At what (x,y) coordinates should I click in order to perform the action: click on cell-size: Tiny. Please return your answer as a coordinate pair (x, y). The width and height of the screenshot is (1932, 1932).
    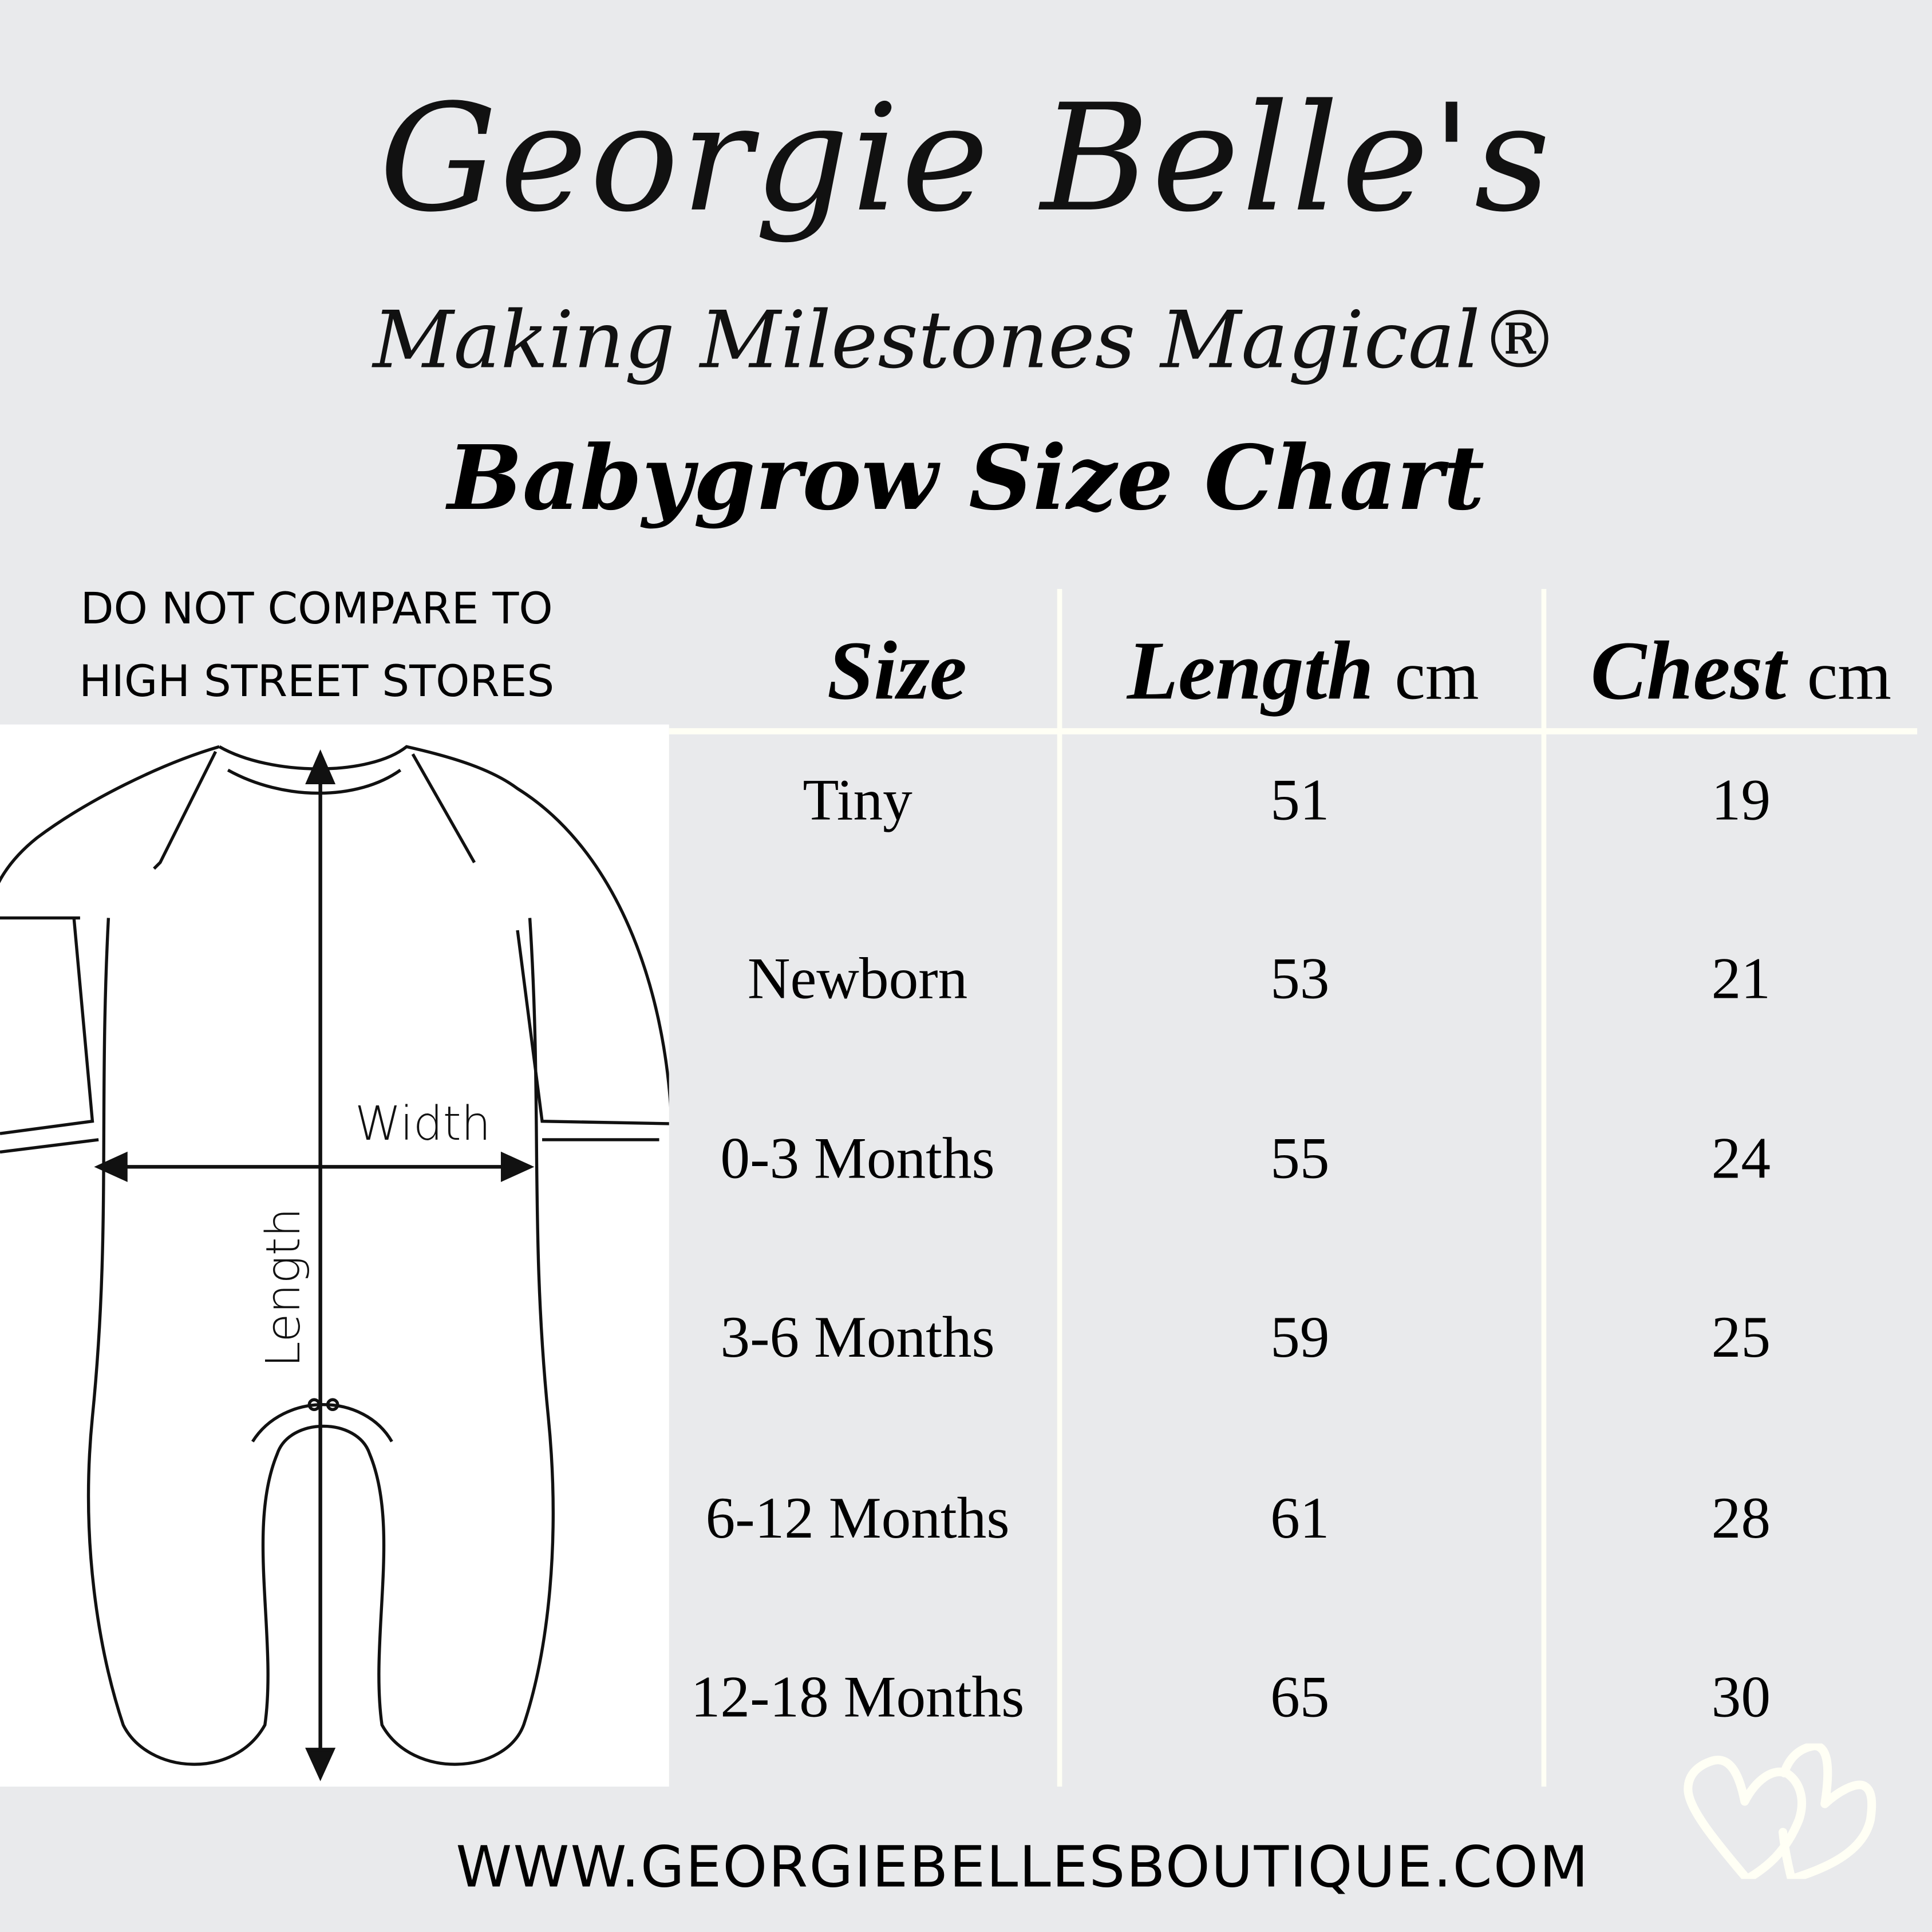
    Looking at the image, I should click on (857, 800).